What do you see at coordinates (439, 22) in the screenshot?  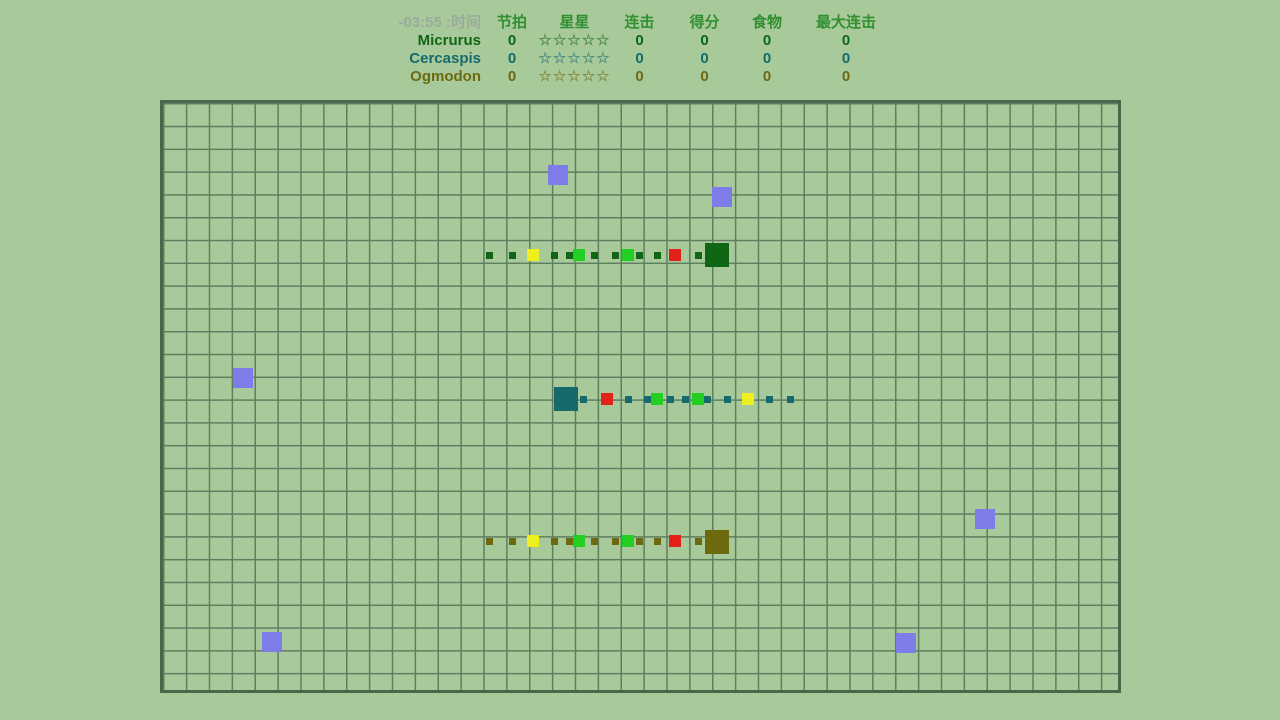 I see `timer: -03:55 :时间` at bounding box center [439, 22].